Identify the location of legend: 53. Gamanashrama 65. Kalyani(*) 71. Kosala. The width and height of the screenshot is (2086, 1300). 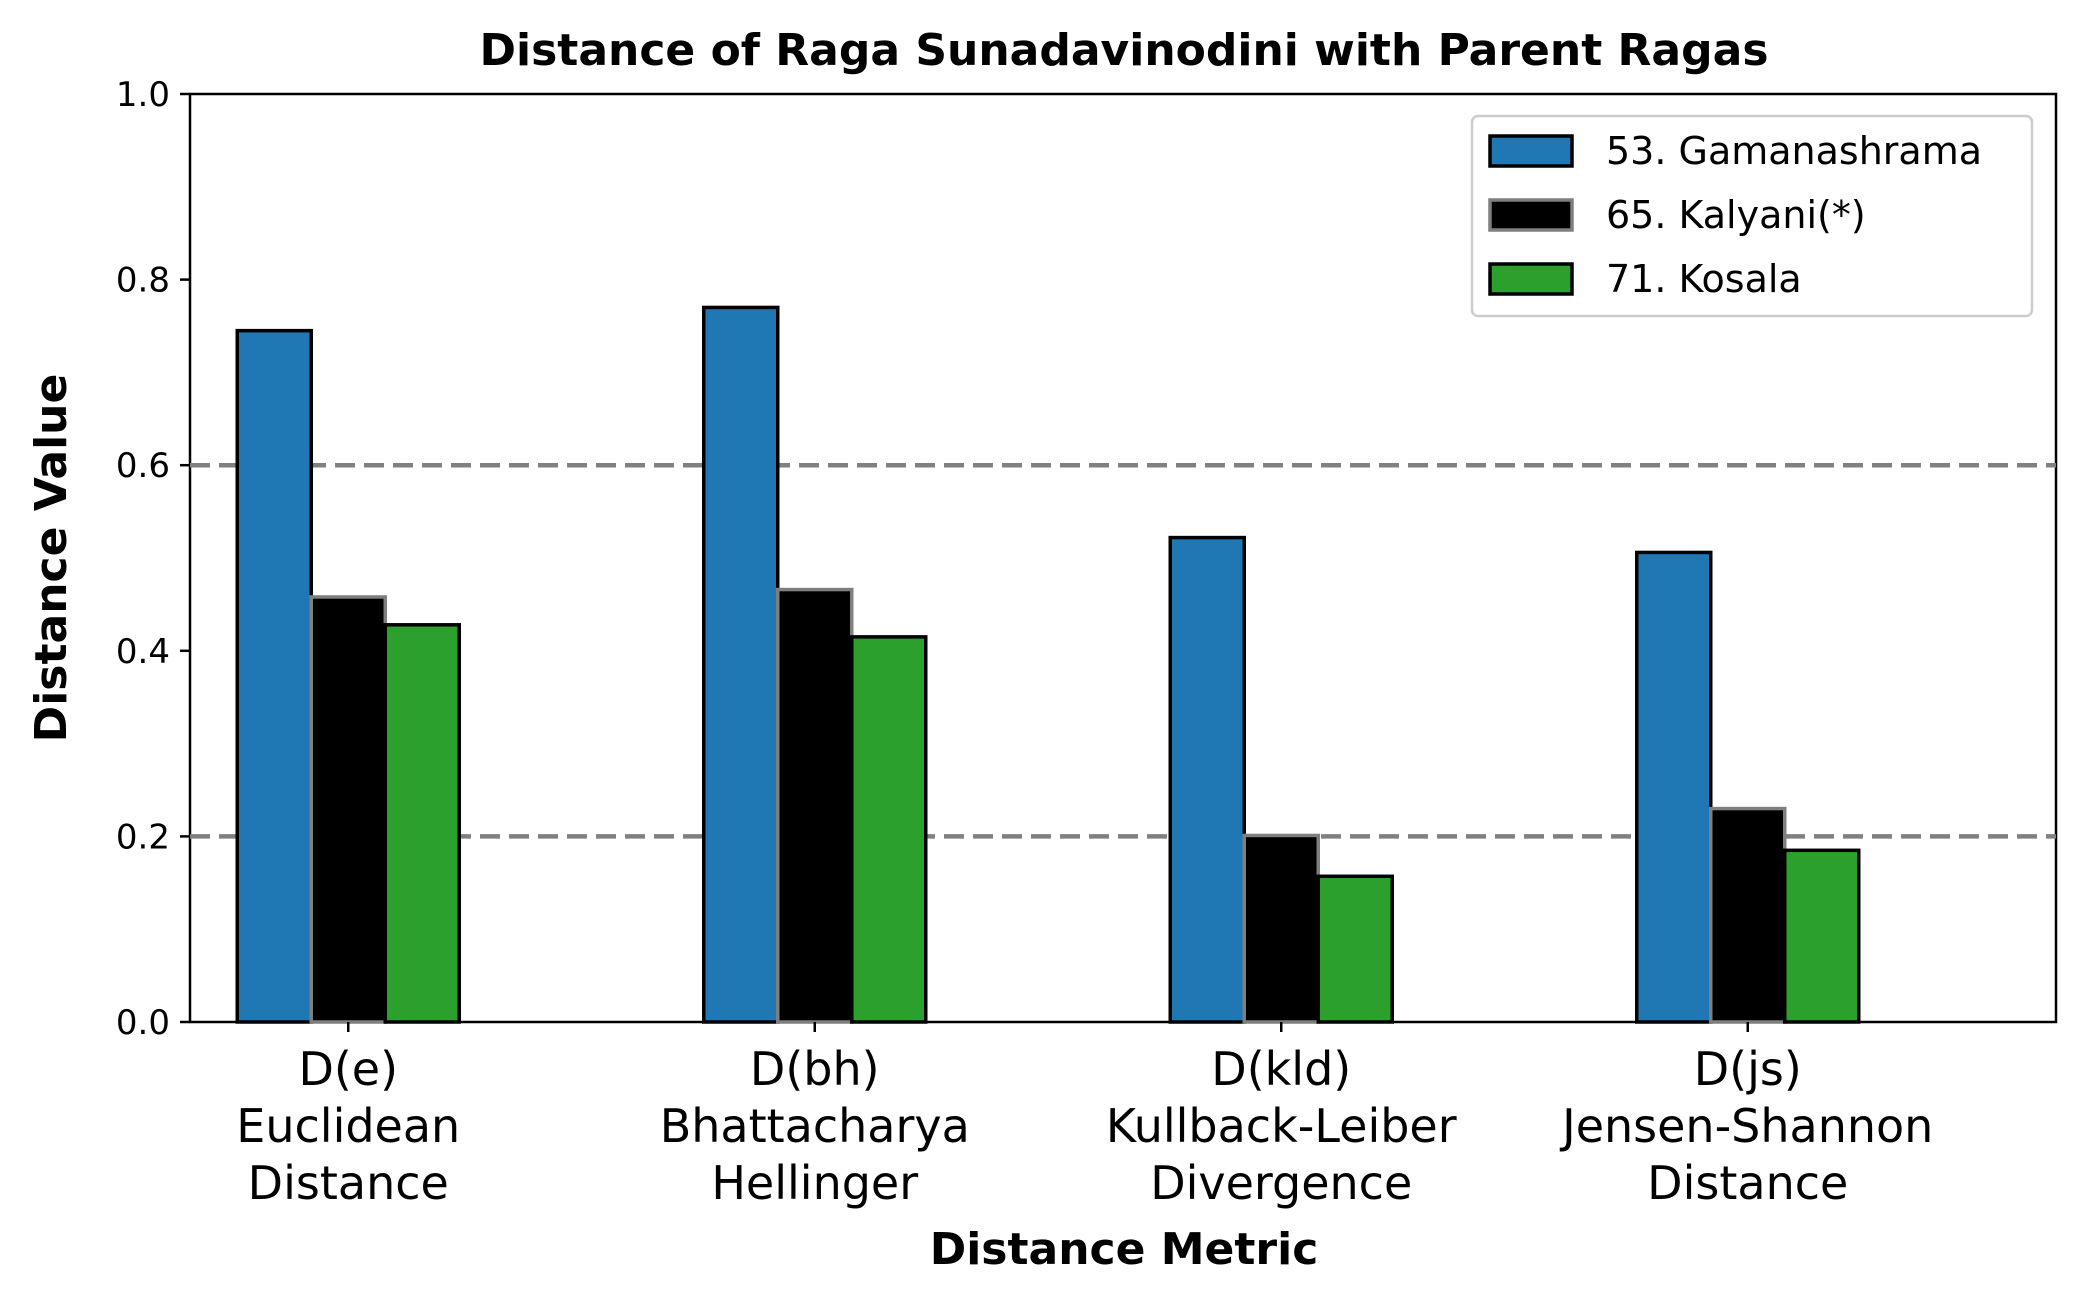
(1752, 216).